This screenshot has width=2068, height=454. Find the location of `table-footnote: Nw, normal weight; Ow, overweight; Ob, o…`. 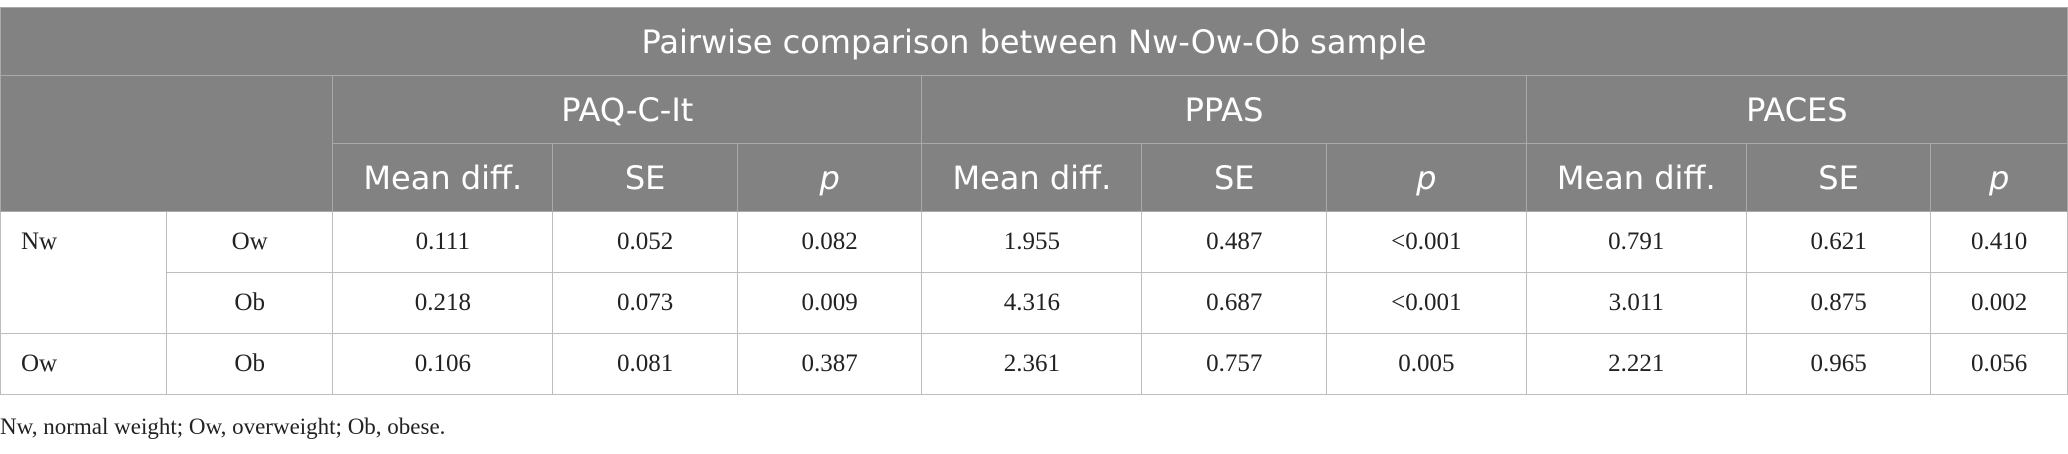

table-footnote: Nw, normal weight; Ow, overweight; Ob, o… is located at coordinates (223, 426).